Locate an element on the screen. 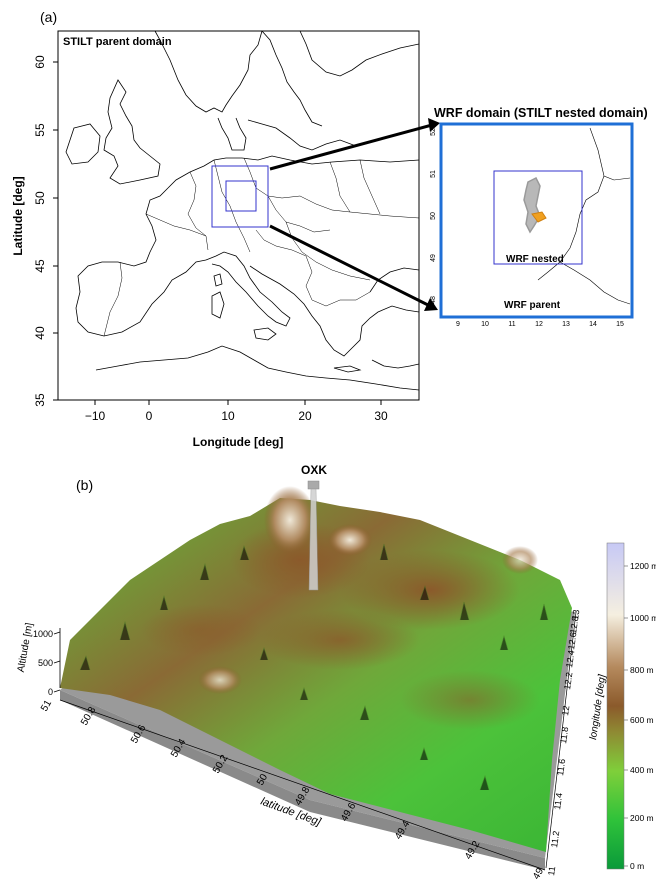 The width and height of the screenshot is (656, 883). inset-x-tick: 14 is located at coordinates (593, 324).